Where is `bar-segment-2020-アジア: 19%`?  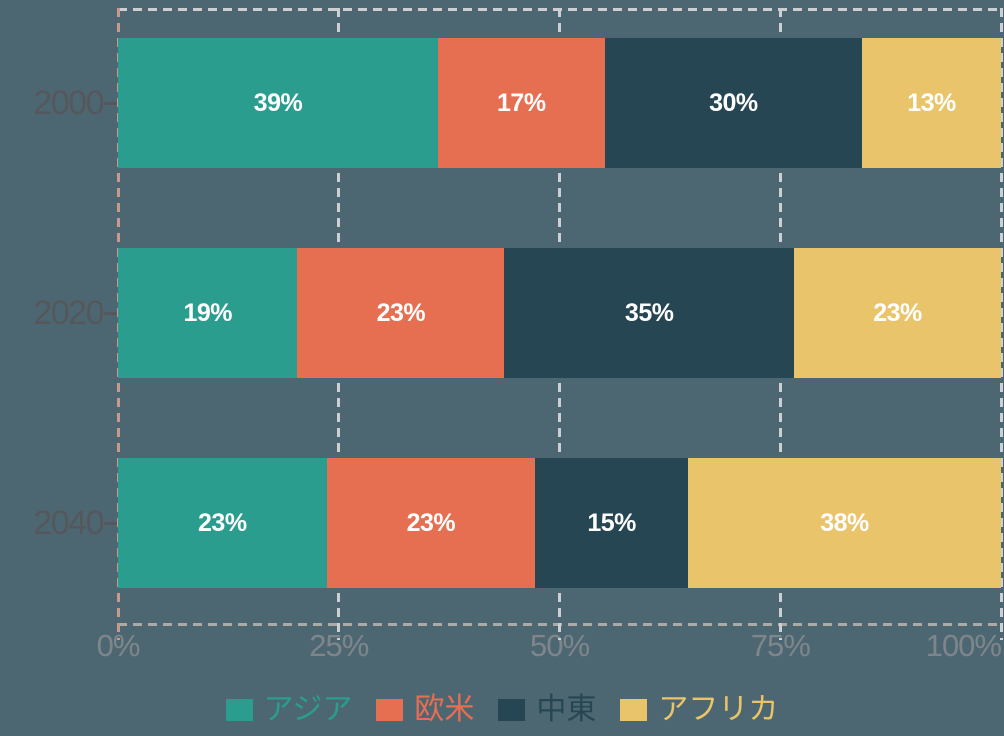 bar-segment-2020-アジア: 19% is located at coordinates (208, 313).